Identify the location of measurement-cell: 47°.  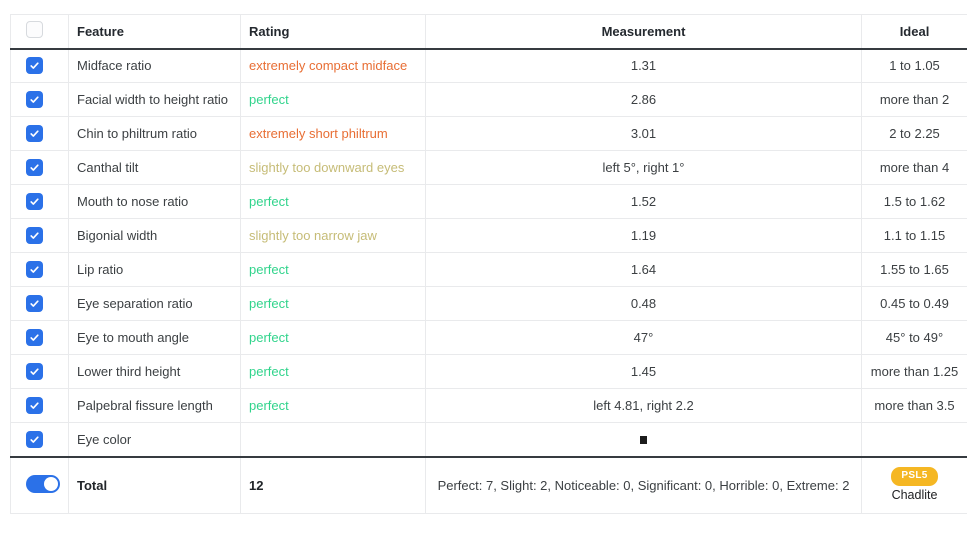
(644, 338).